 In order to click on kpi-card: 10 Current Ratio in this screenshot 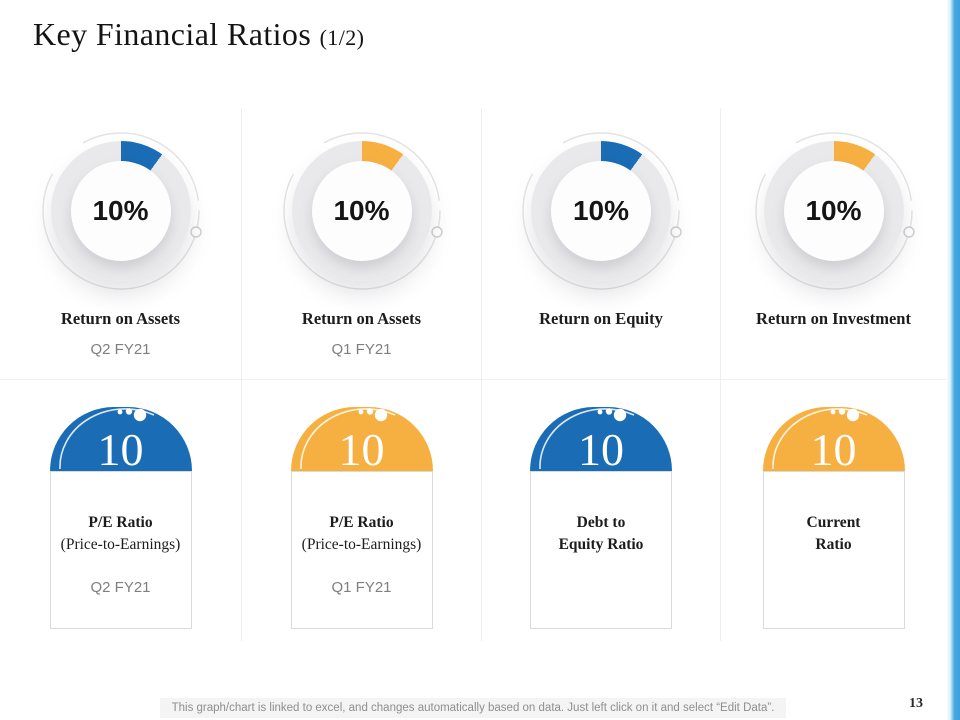, I will do `click(833, 518)`.